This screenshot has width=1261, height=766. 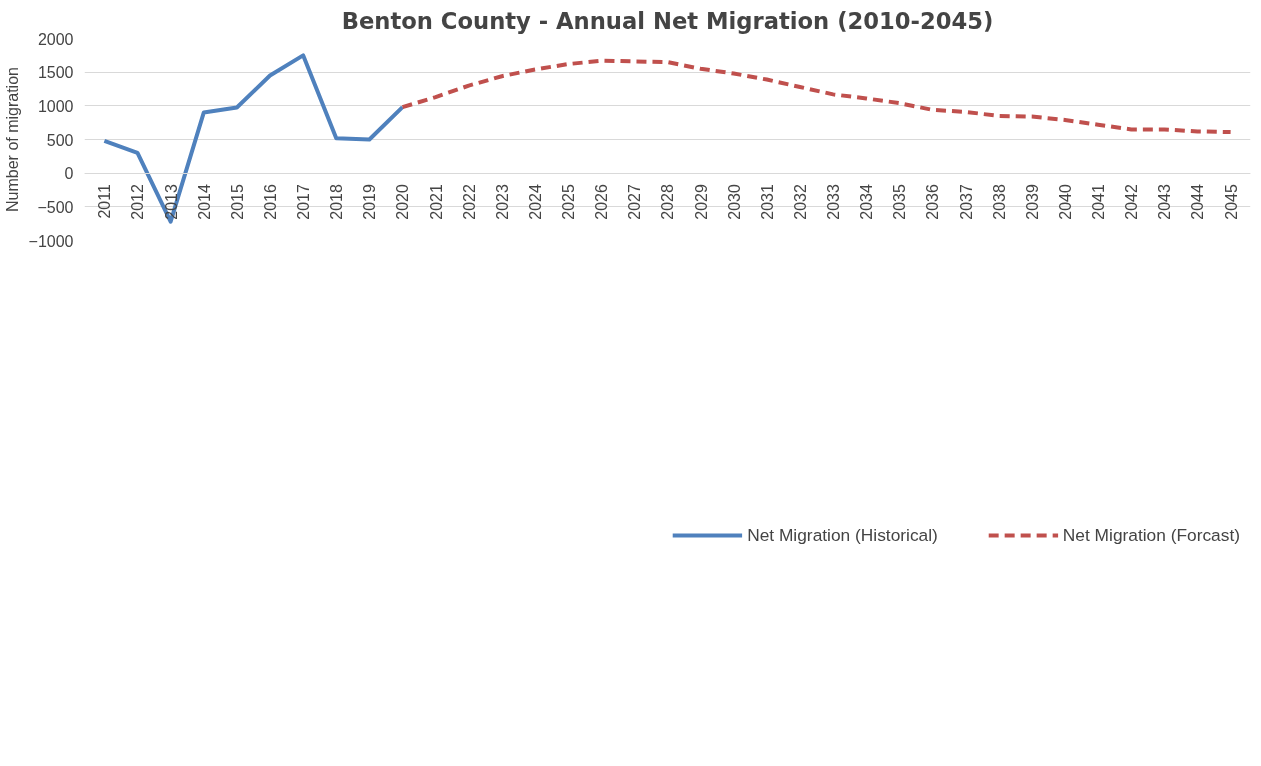 What do you see at coordinates (12, 139) in the screenshot?
I see `y-axis-title: Number of migration` at bounding box center [12, 139].